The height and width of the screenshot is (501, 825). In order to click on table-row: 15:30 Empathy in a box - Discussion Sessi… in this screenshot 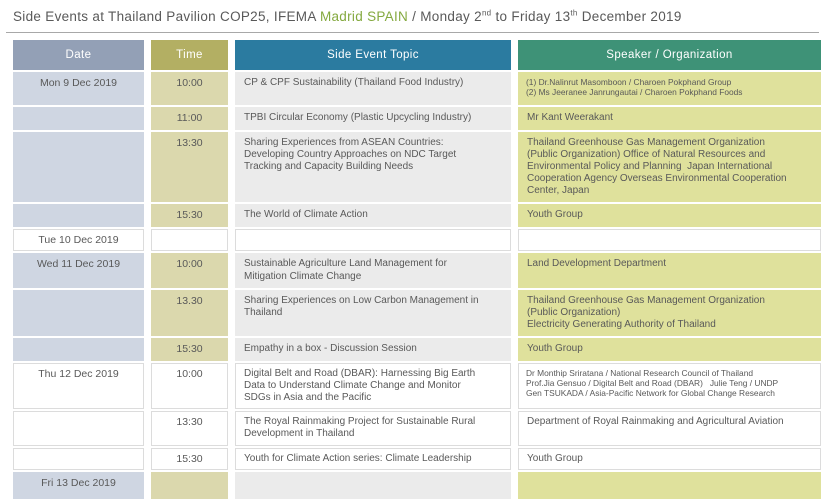, I will do `click(417, 349)`.